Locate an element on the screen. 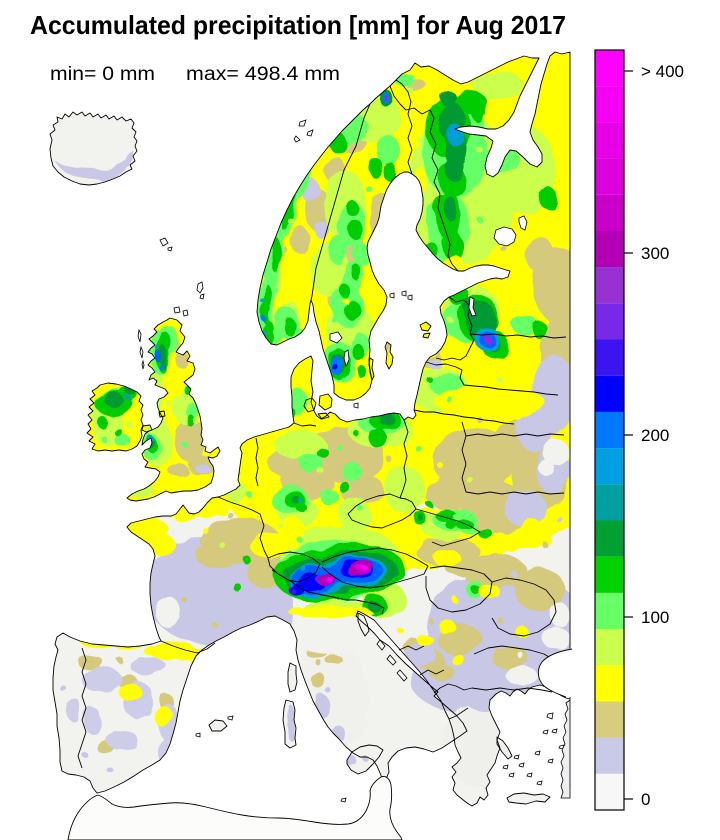 This screenshot has width=720, height=840. svg-text: 300 is located at coordinates (655, 253).